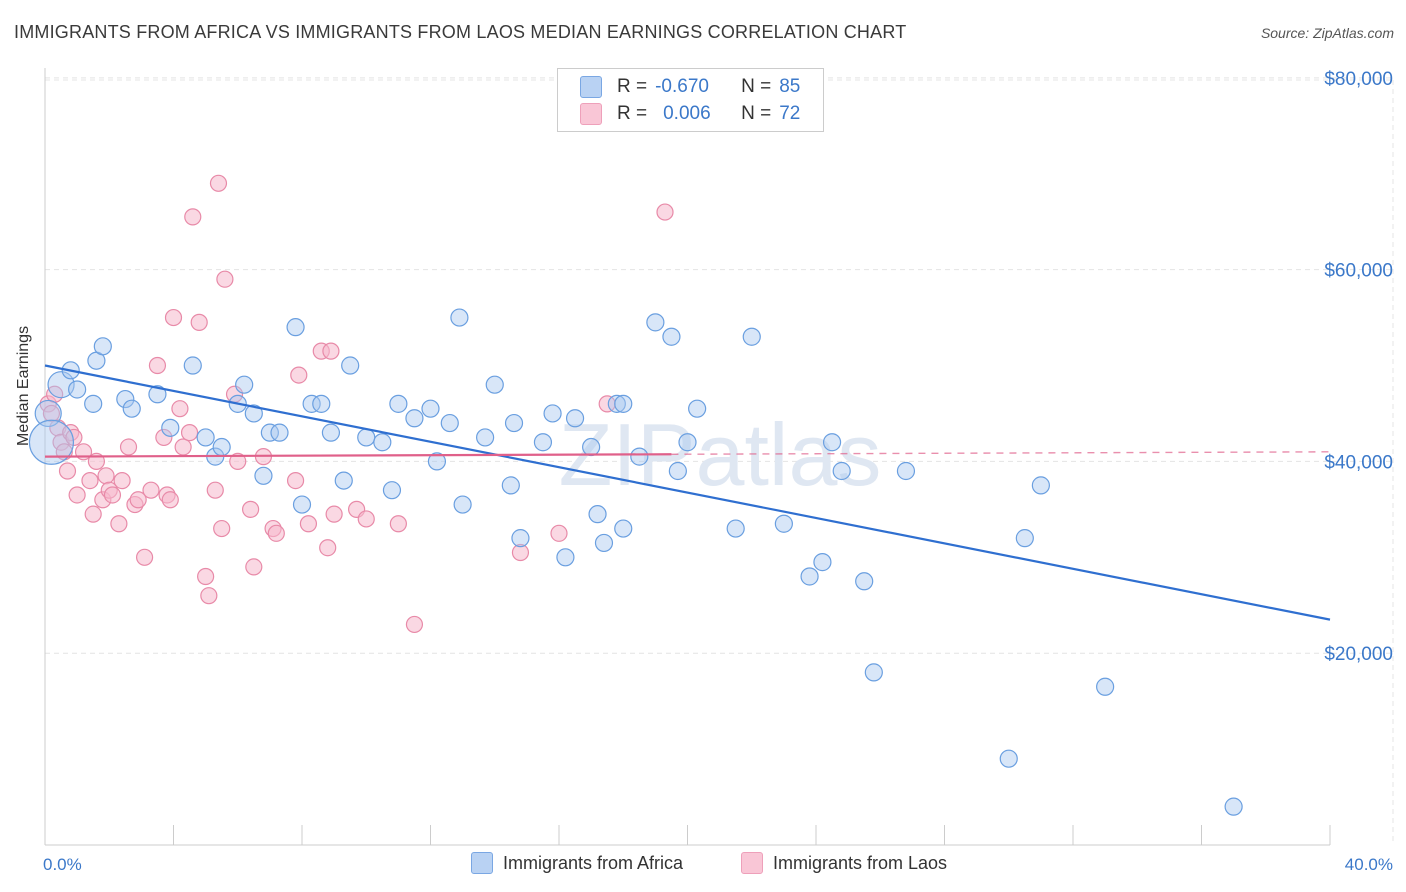  Describe the element at coordinates (690, 100) in the screenshot. I see `stats-legend: R = -0.670 N = 85 R = 0.006 N = 72` at that location.